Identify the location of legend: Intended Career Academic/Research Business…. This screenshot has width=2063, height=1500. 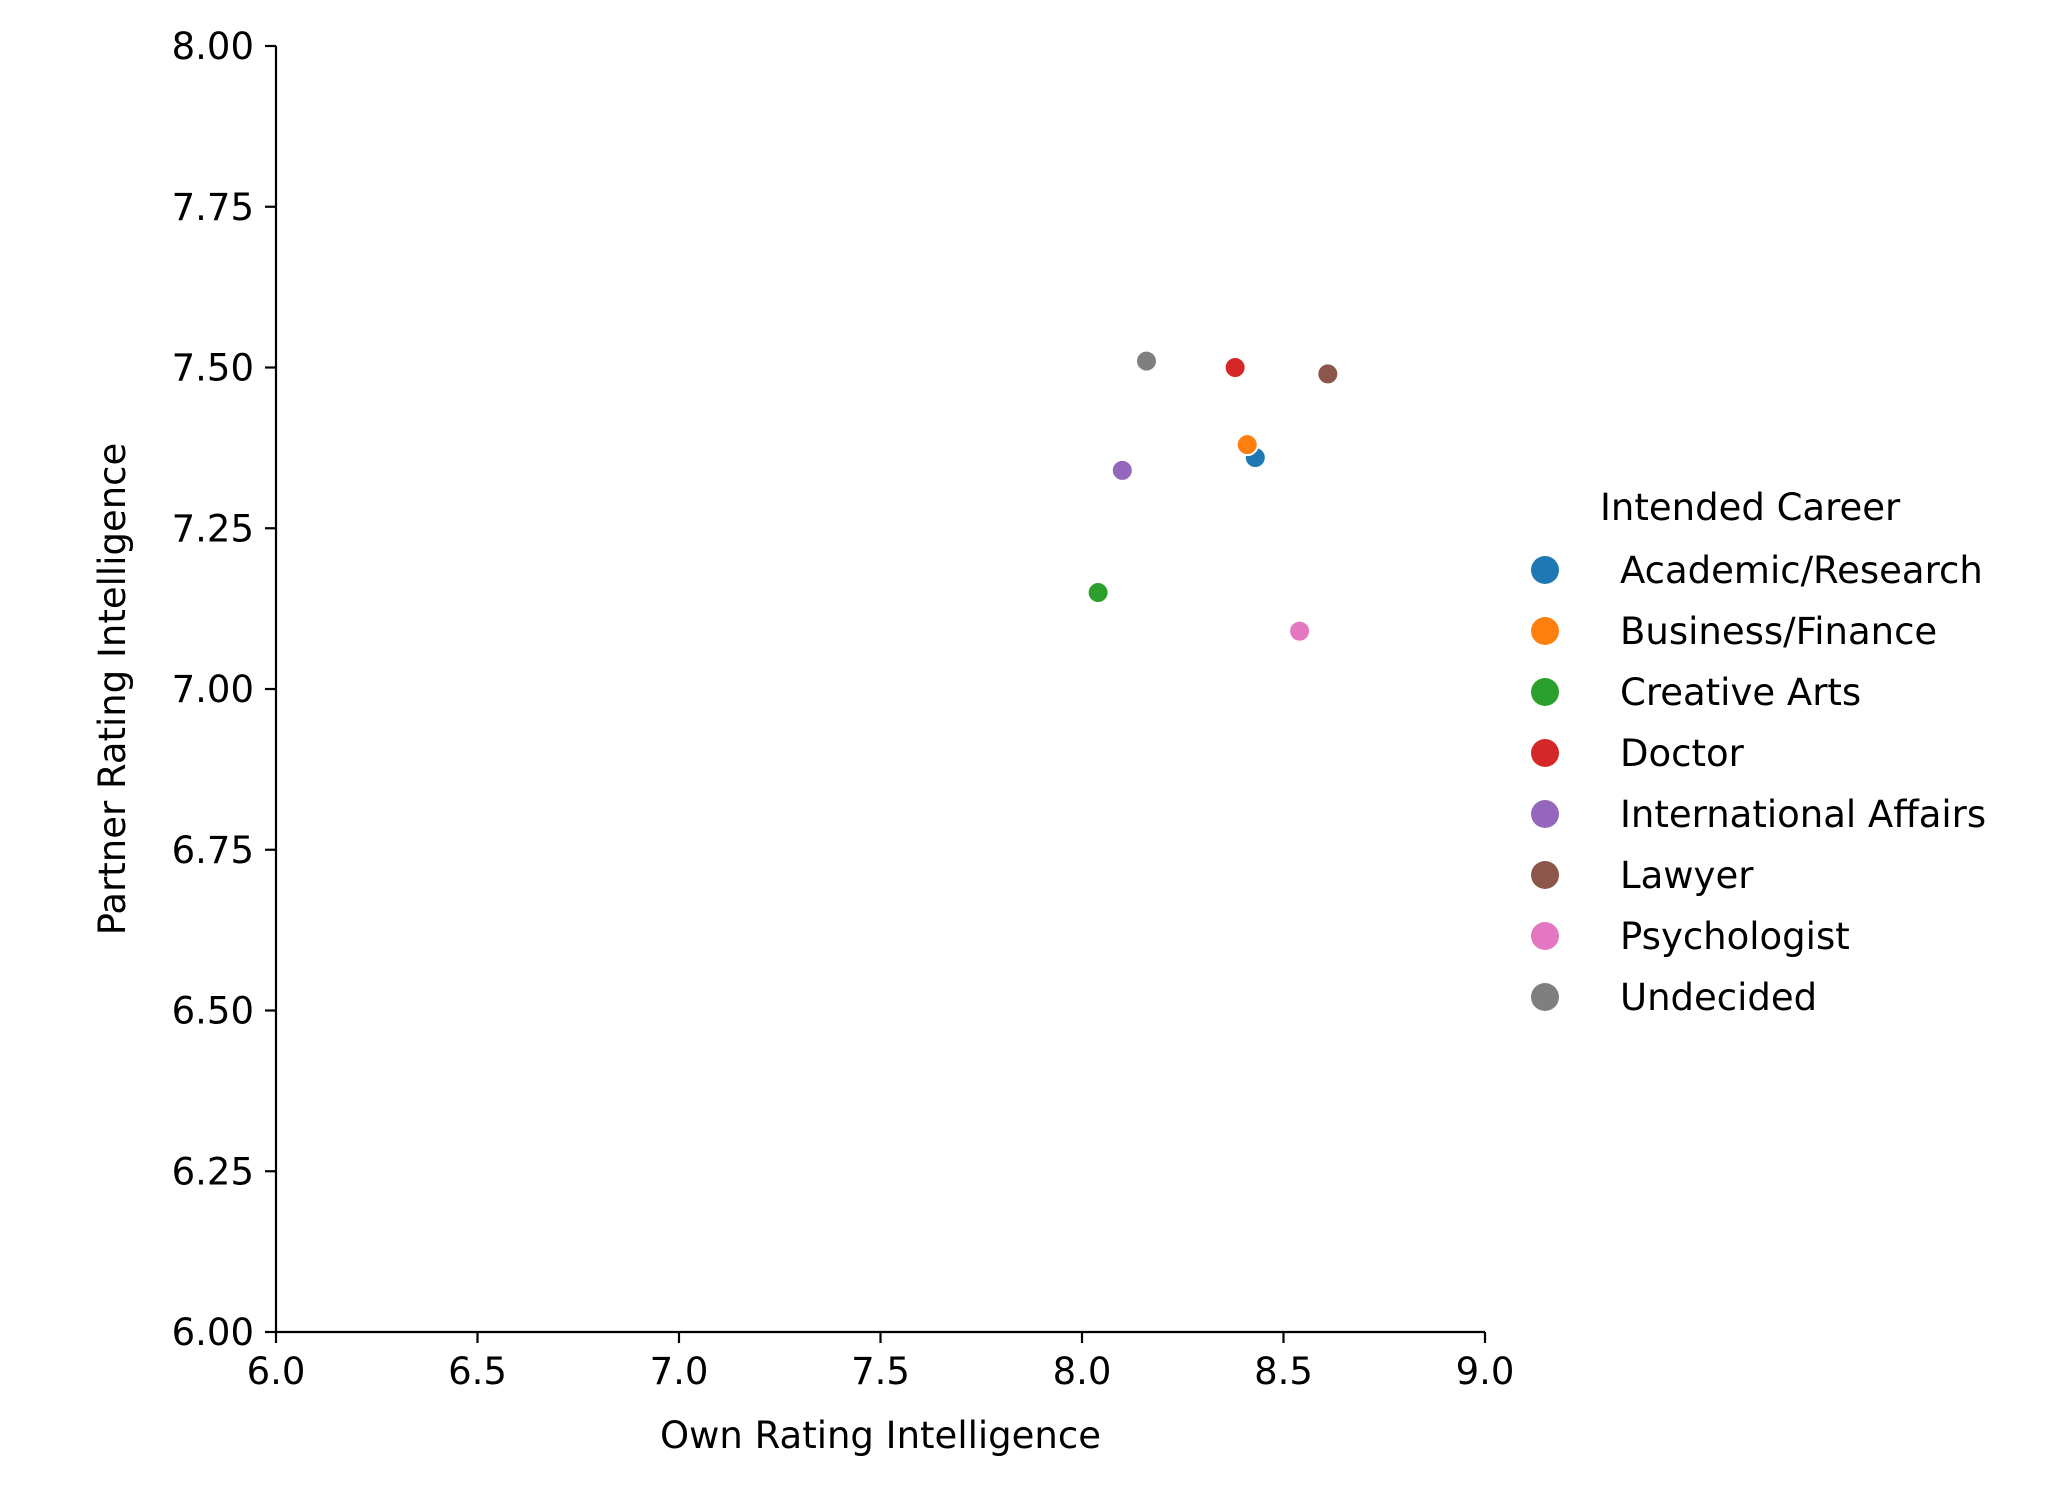
(1758, 752).